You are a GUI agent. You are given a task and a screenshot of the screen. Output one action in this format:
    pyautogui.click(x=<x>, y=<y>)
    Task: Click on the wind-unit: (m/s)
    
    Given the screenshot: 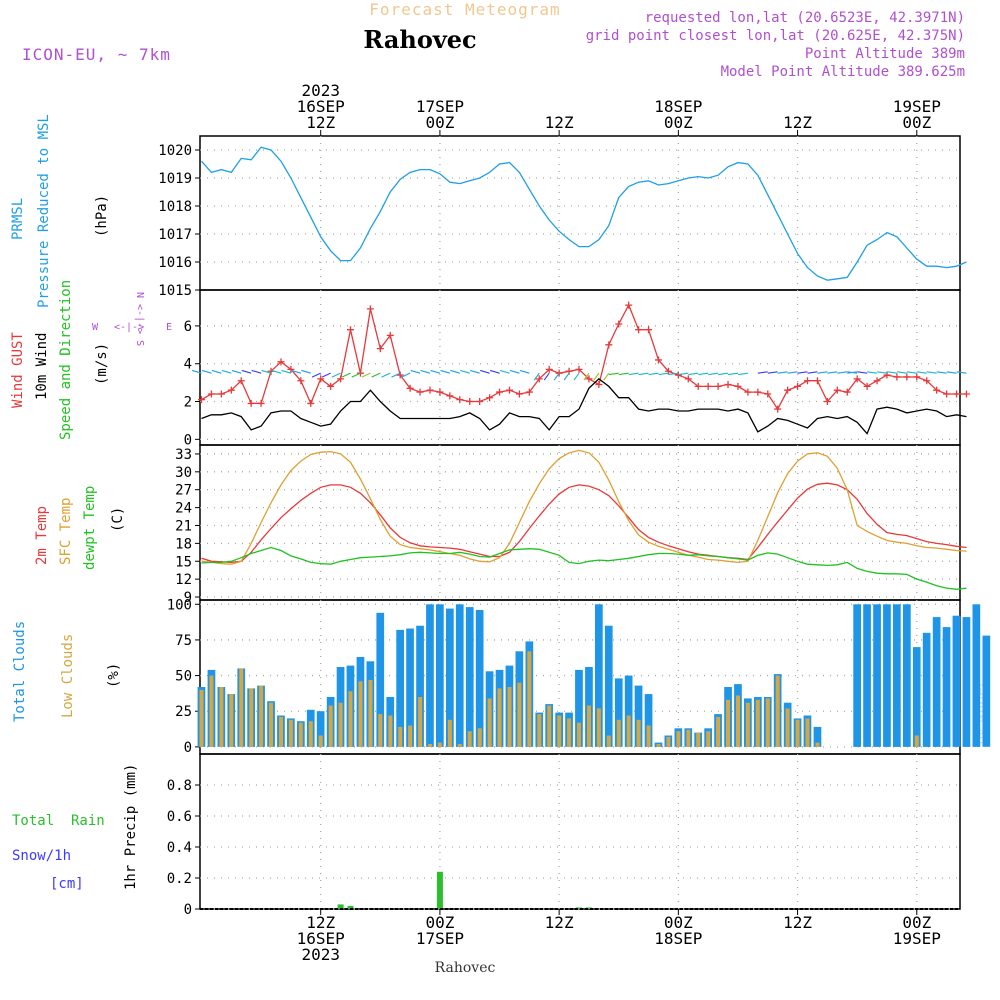 What is the action you would take?
    pyautogui.click(x=102, y=364)
    